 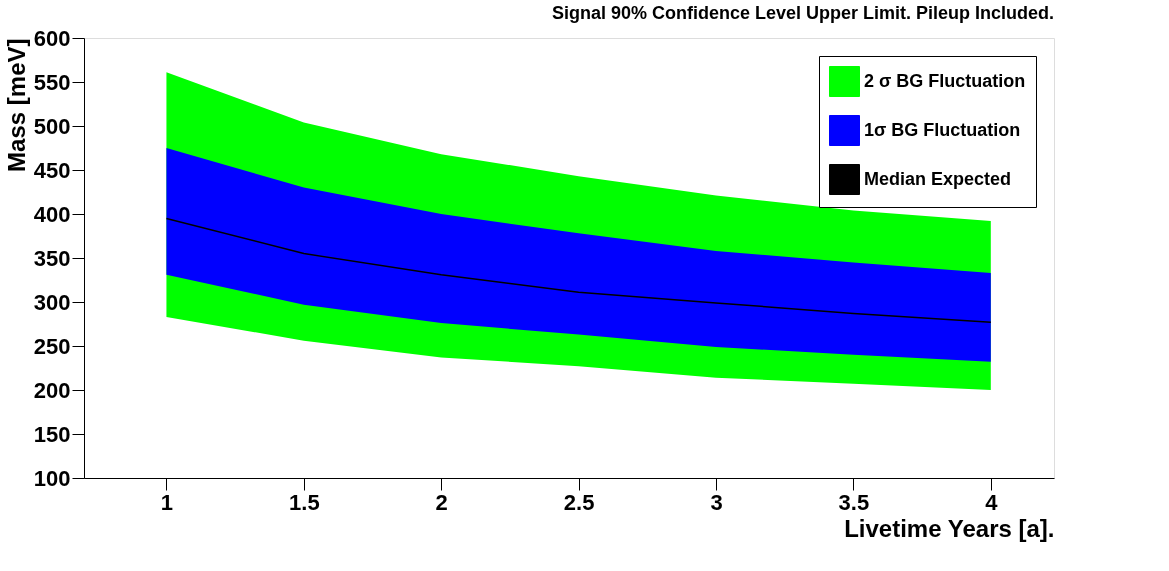 I want to click on chart-title: Signal 90% Confidence Level Upper Limit. Pileup Included., so click(x=802, y=13).